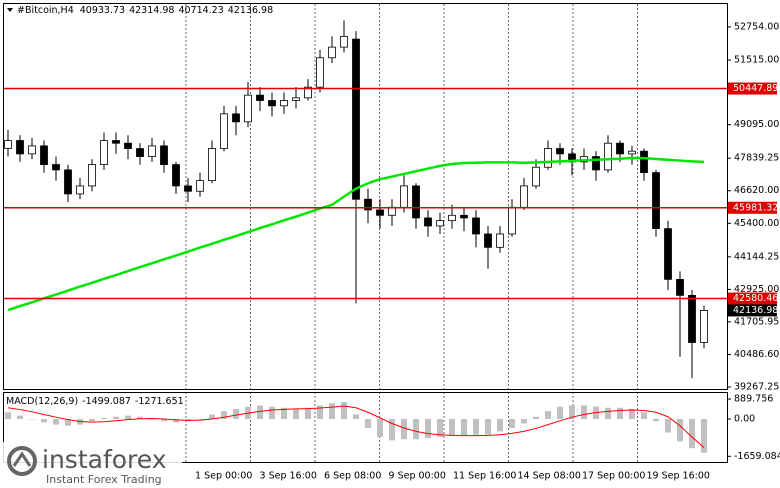 The height and width of the screenshot is (488, 780). I want to click on macd-signal-line, so click(356, 426).